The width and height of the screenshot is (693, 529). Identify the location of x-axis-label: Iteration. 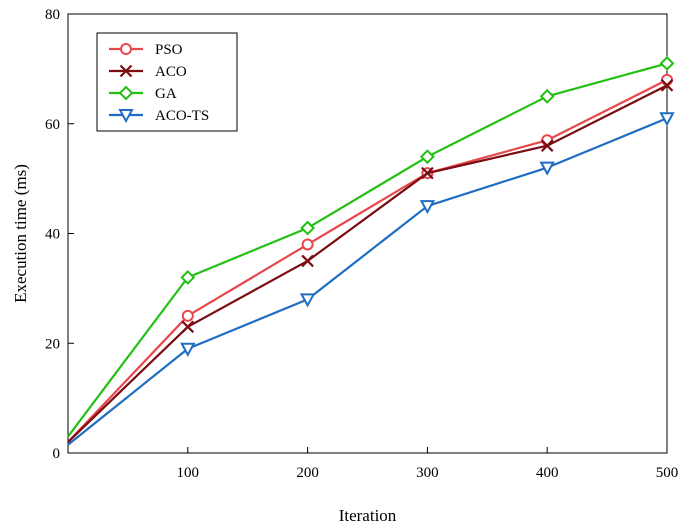
(368, 515).